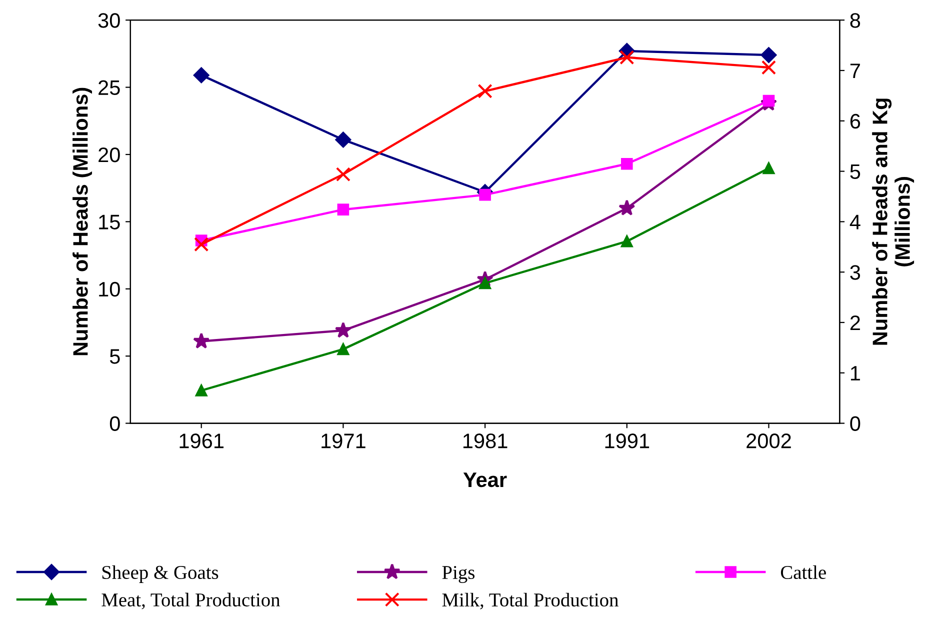 The image size is (952, 628). Describe the element at coordinates (855, 322) in the screenshot. I see `y2-tick-label: 2` at that location.